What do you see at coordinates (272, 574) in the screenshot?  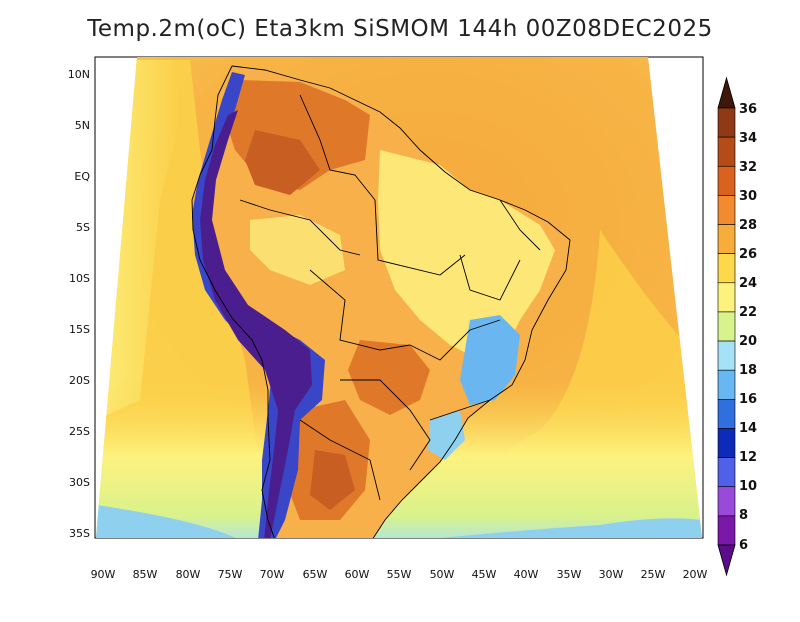 I see `lon-label: 70W` at bounding box center [272, 574].